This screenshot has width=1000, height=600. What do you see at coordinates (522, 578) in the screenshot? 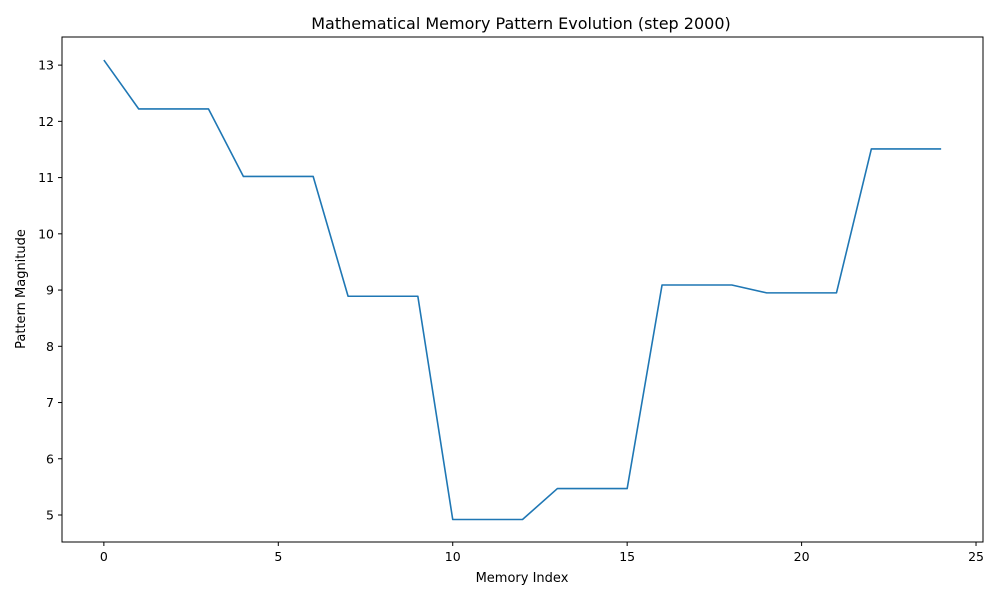
I see `x-axis-label: Memory Index` at bounding box center [522, 578].